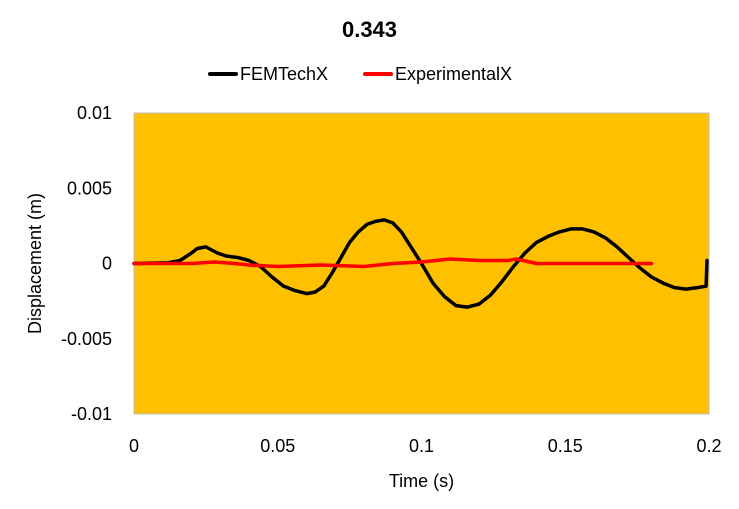 This screenshot has height=509, width=739. Describe the element at coordinates (708, 446) in the screenshot. I see `x-tick-label: 0.2` at that location.